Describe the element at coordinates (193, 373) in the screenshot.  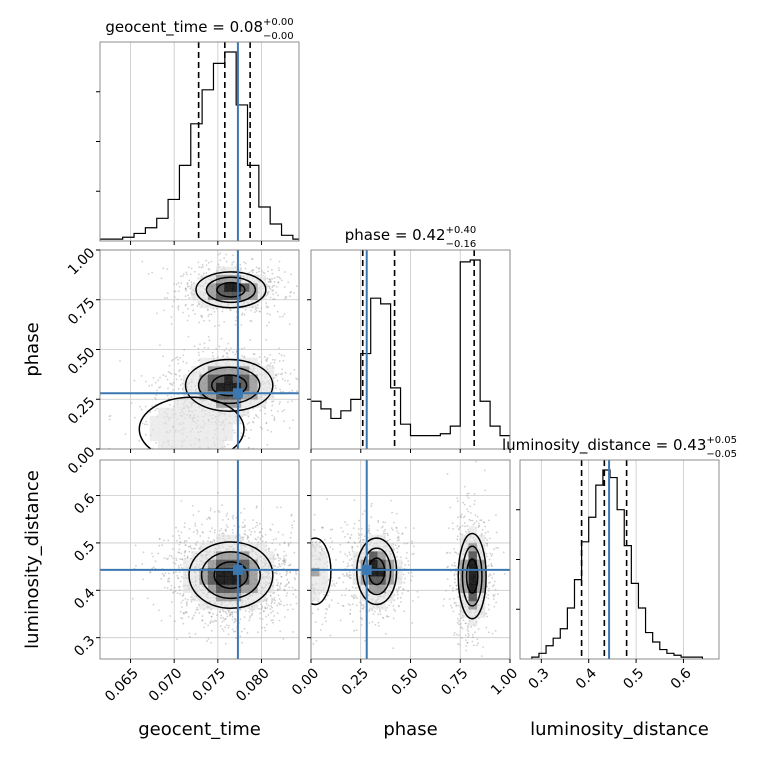
I see `scatter-panel-geocent_time-vs-phase: 0.000.250.500.751.00` at that location.